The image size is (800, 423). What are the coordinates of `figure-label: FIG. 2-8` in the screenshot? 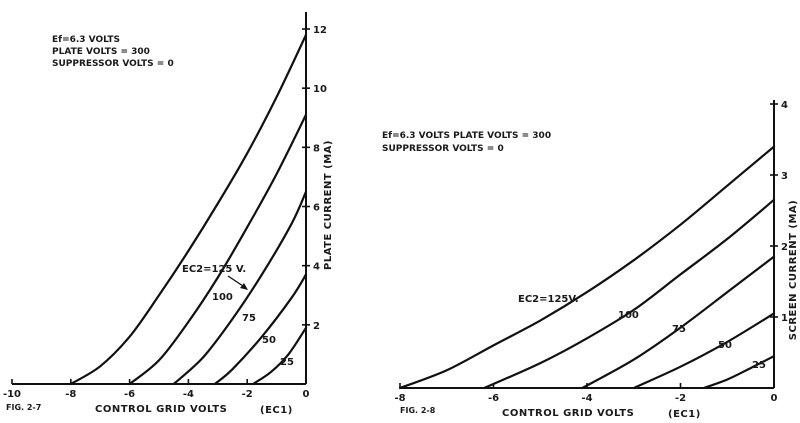 It's located at (418, 410).